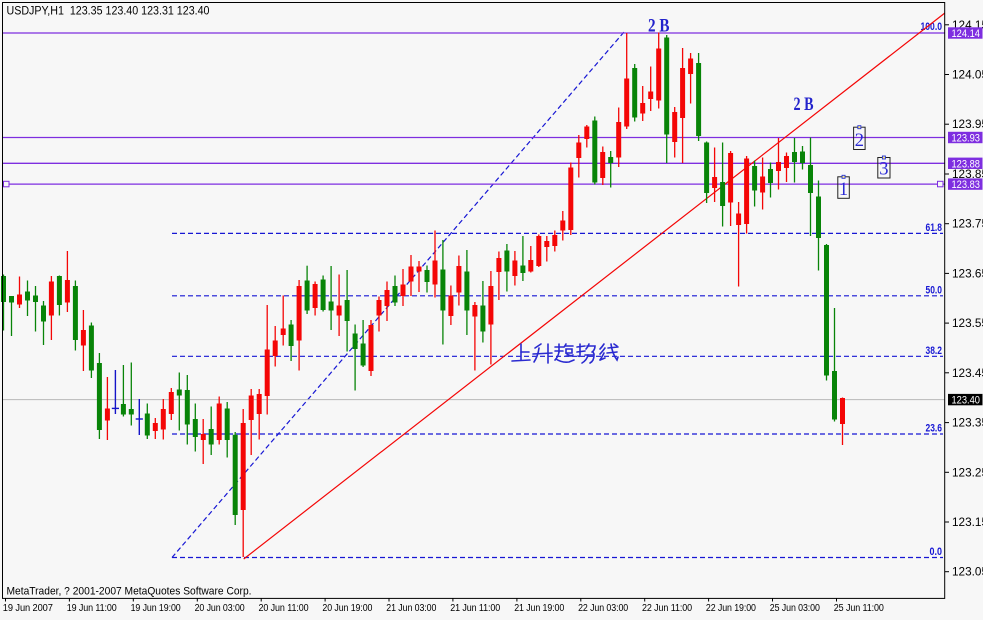 The image size is (983, 620). What do you see at coordinates (967, 175) in the screenshot?
I see `svg-text: 123.85` at bounding box center [967, 175].